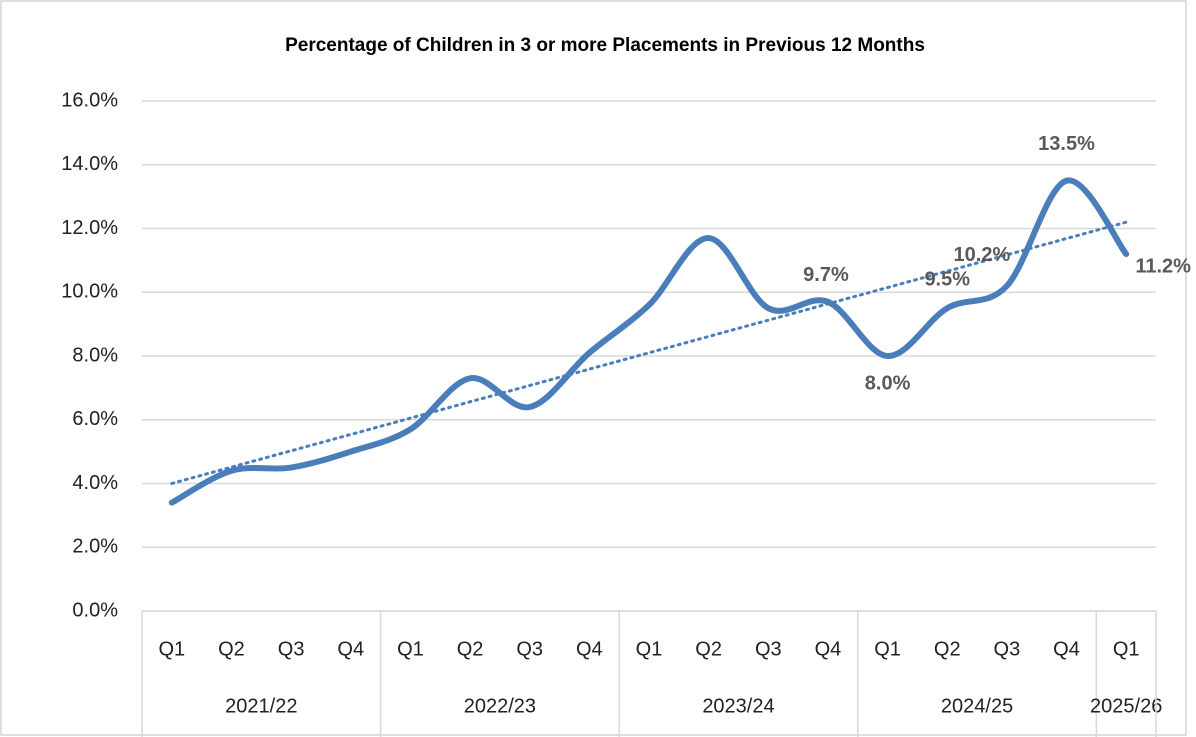  Describe the element at coordinates (977, 706) in the screenshot. I see `group-label: 2024/25` at that location.